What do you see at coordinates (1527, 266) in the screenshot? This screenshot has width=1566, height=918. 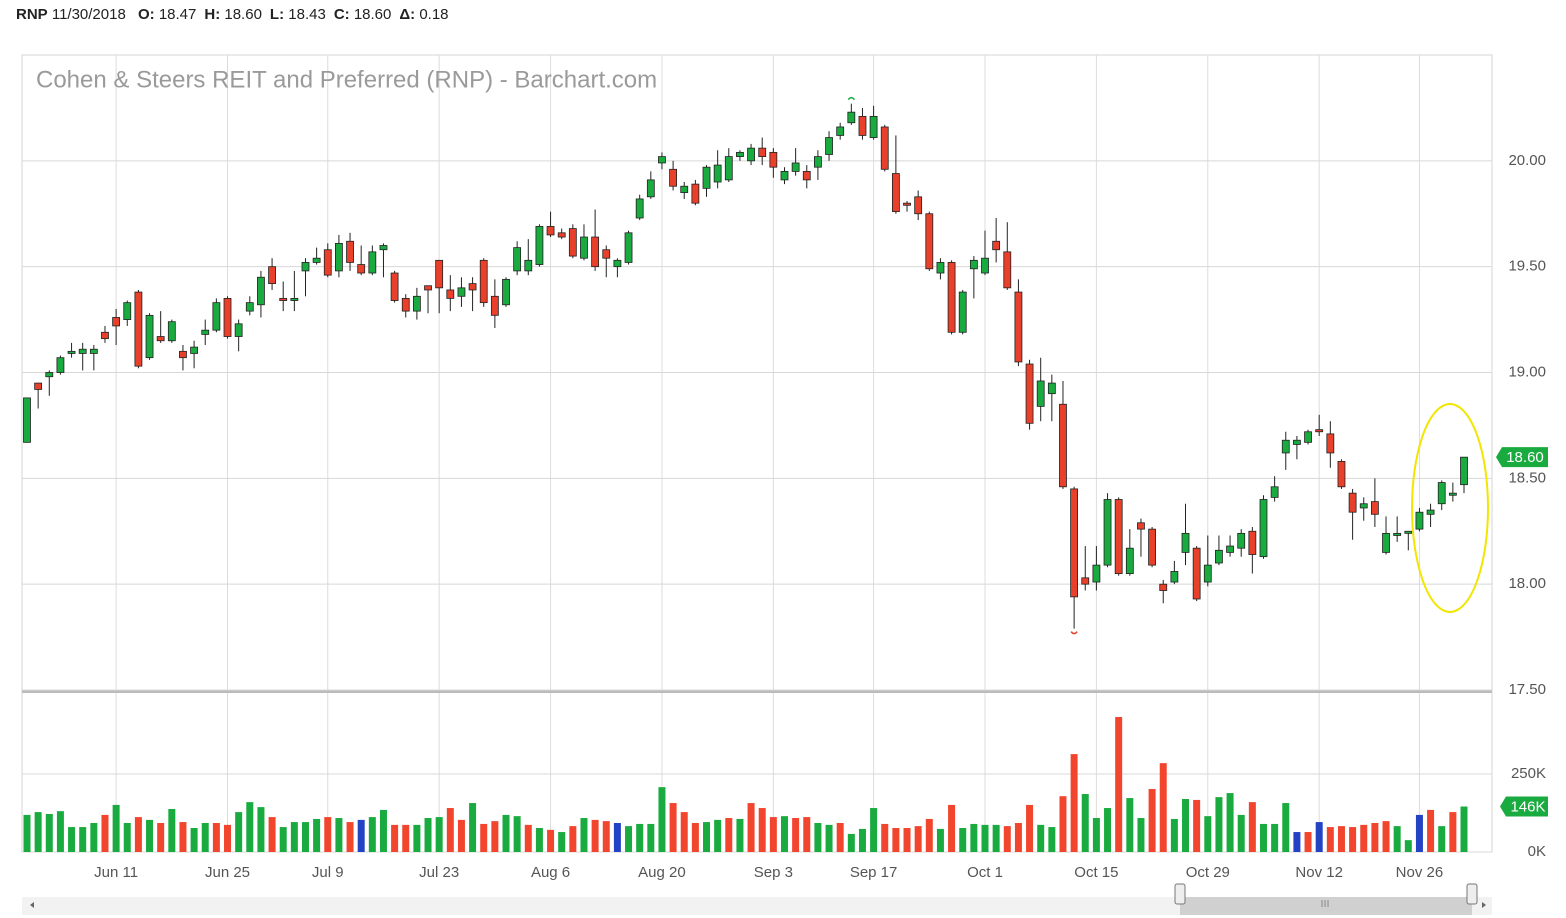 I see `y-tick-label: 19.50` at bounding box center [1527, 266].